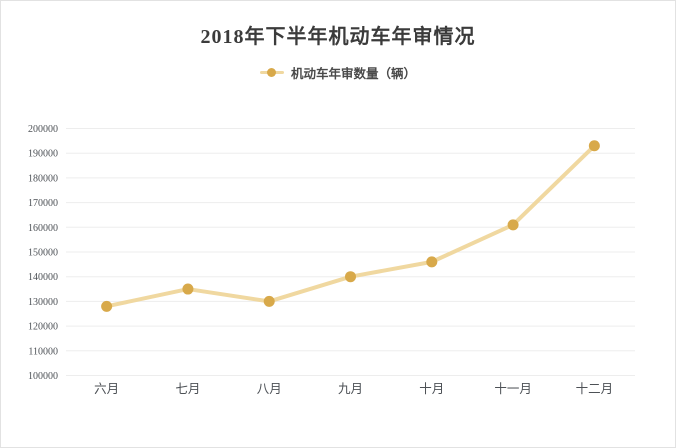 Image resolution: width=676 pixels, height=448 pixels. What do you see at coordinates (338, 37) in the screenshot?
I see `chart-title: 2018年下半年机动车年审情况` at bounding box center [338, 37].